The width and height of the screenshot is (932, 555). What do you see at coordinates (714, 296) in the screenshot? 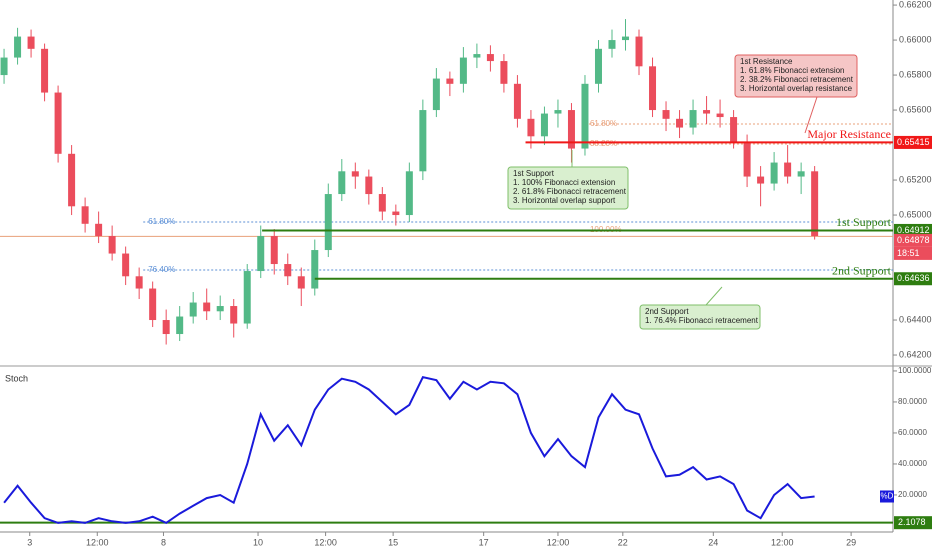
I see `callout-pointer` at bounding box center [714, 296].